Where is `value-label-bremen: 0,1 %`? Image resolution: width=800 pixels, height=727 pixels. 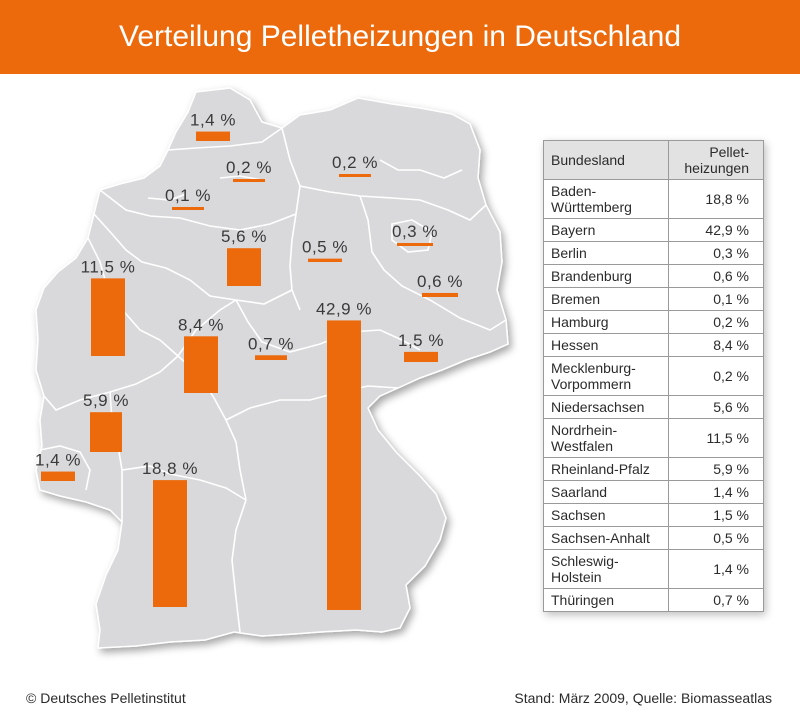 value-label-bremen: 0,1 % is located at coordinates (188, 195).